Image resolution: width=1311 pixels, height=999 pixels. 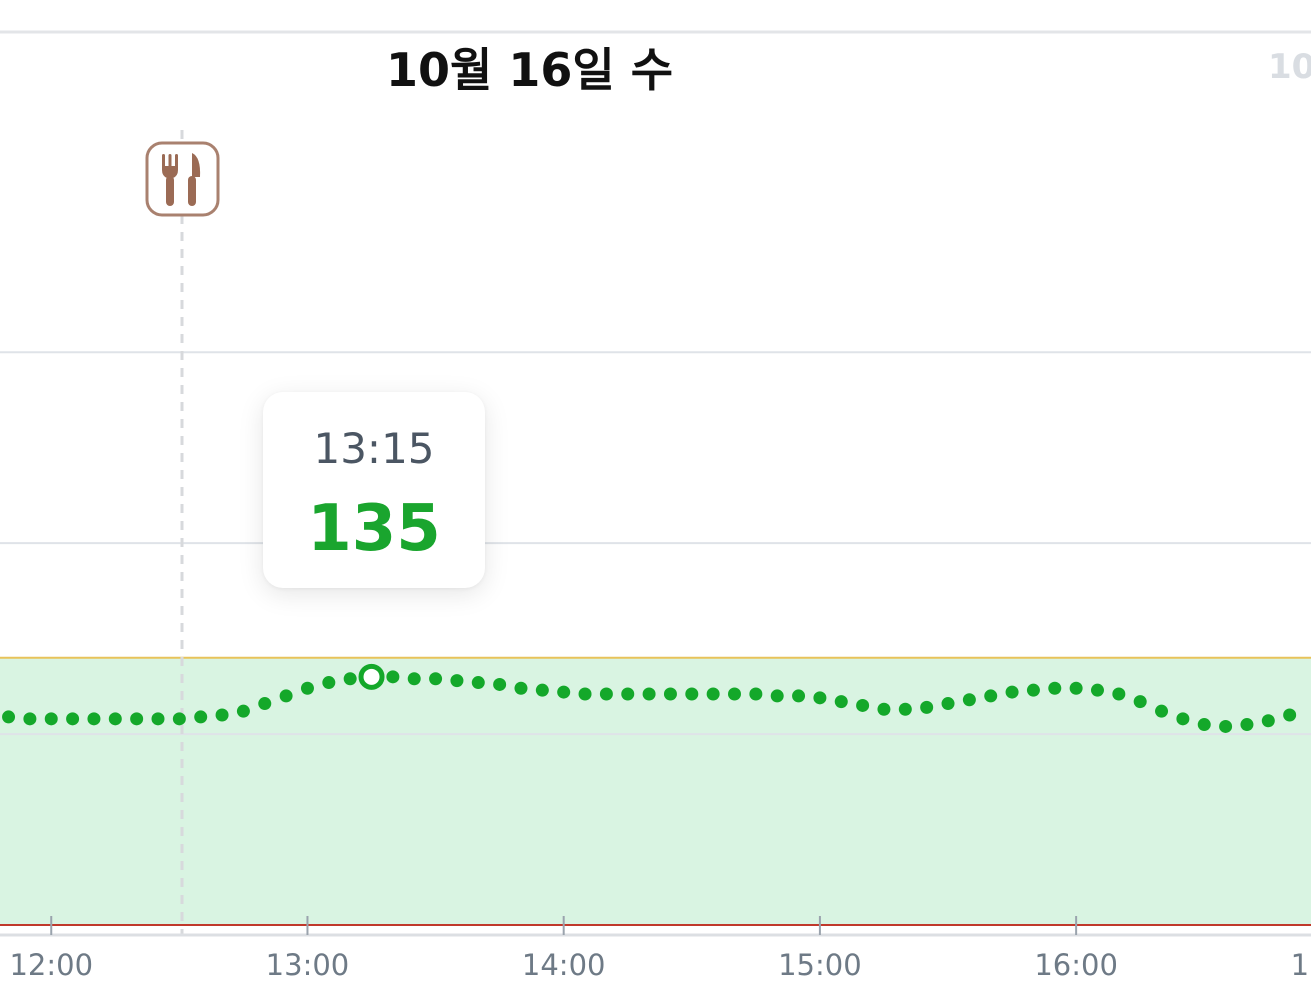 What do you see at coordinates (371, 676) in the screenshot?
I see `selected-reading-point` at bounding box center [371, 676].